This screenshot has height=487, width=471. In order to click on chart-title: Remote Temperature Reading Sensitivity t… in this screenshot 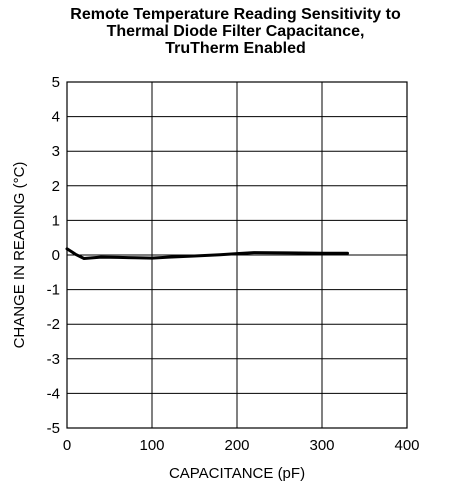, I will do `click(235, 31)`.